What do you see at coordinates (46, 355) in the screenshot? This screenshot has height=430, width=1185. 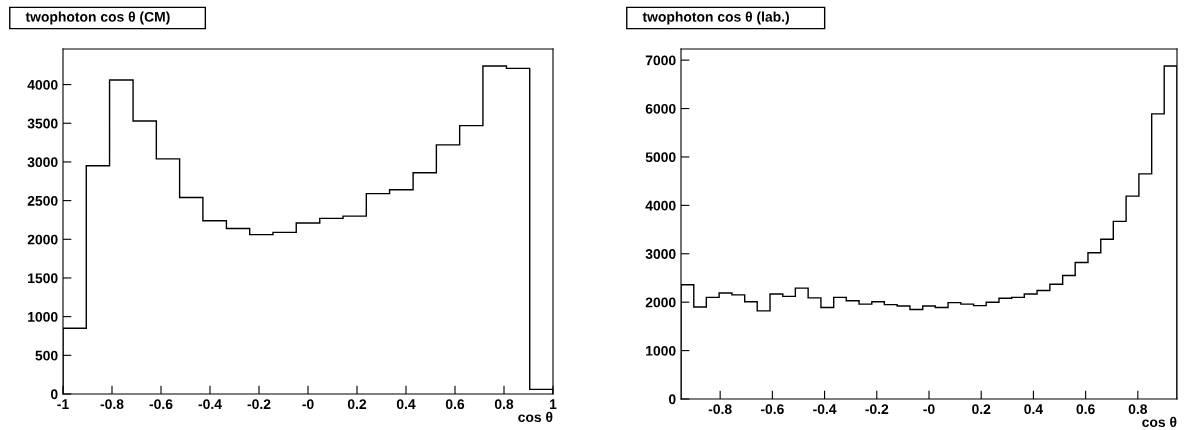 I see `y-tick-label: 500` at bounding box center [46, 355].